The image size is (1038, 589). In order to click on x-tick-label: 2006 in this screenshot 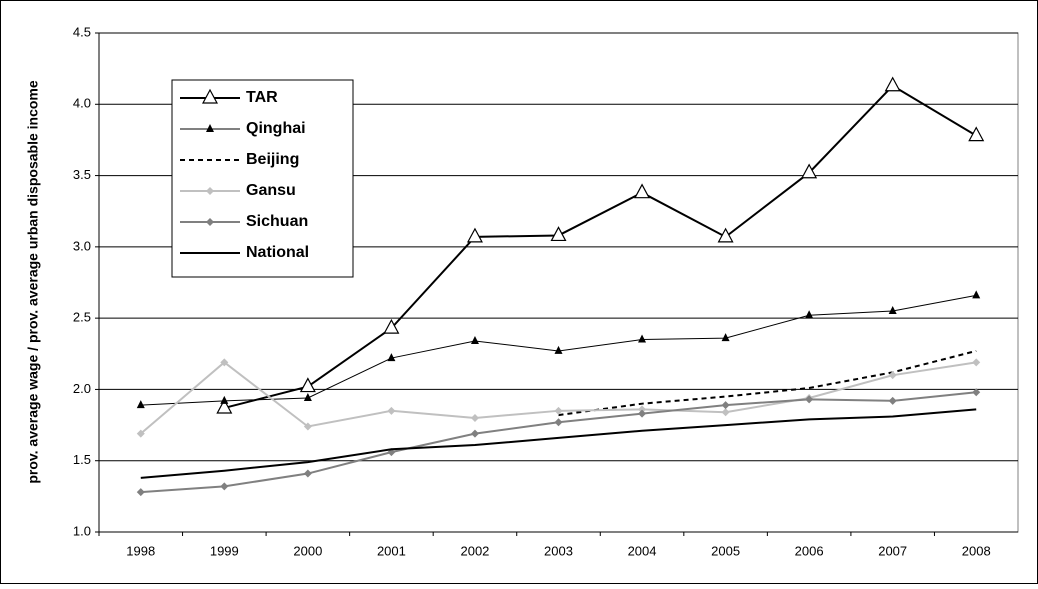, I will do `click(809, 550)`.